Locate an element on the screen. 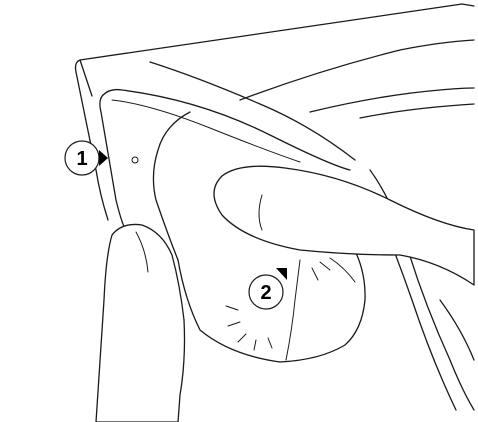  callout-1: 1 is located at coordinates (86, 158).